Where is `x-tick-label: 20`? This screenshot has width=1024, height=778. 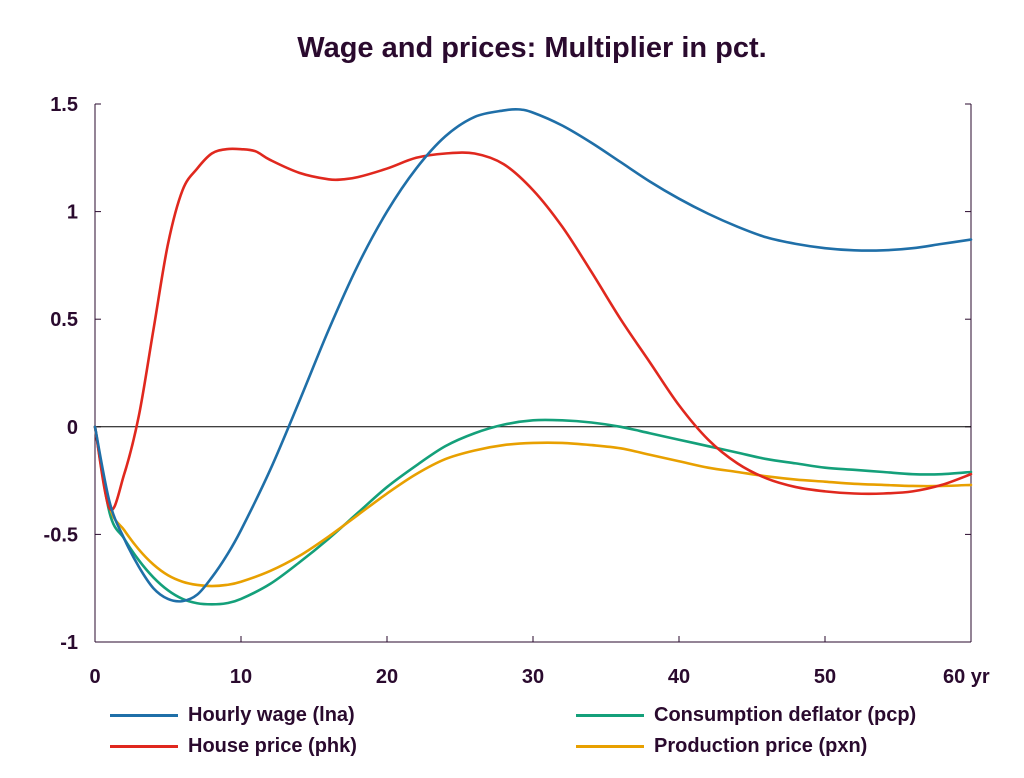 x-tick-label: 20 is located at coordinates (387, 677).